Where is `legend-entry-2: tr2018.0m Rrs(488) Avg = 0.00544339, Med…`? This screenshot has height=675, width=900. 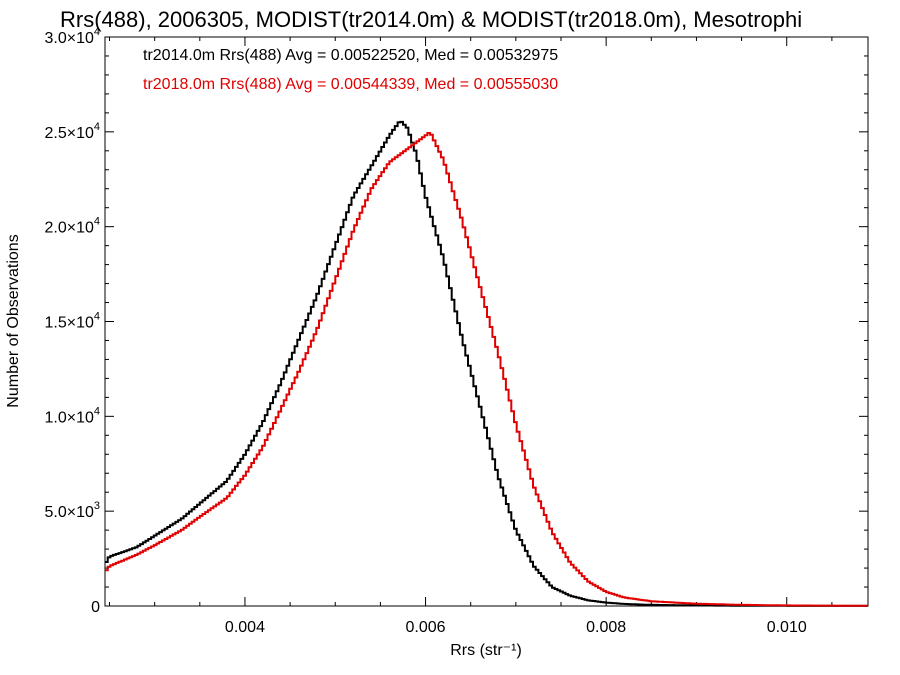
legend-entry-2: tr2018.0m Rrs(488) Avg = 0.00544339, Med… is located at coordinates (350, 84).